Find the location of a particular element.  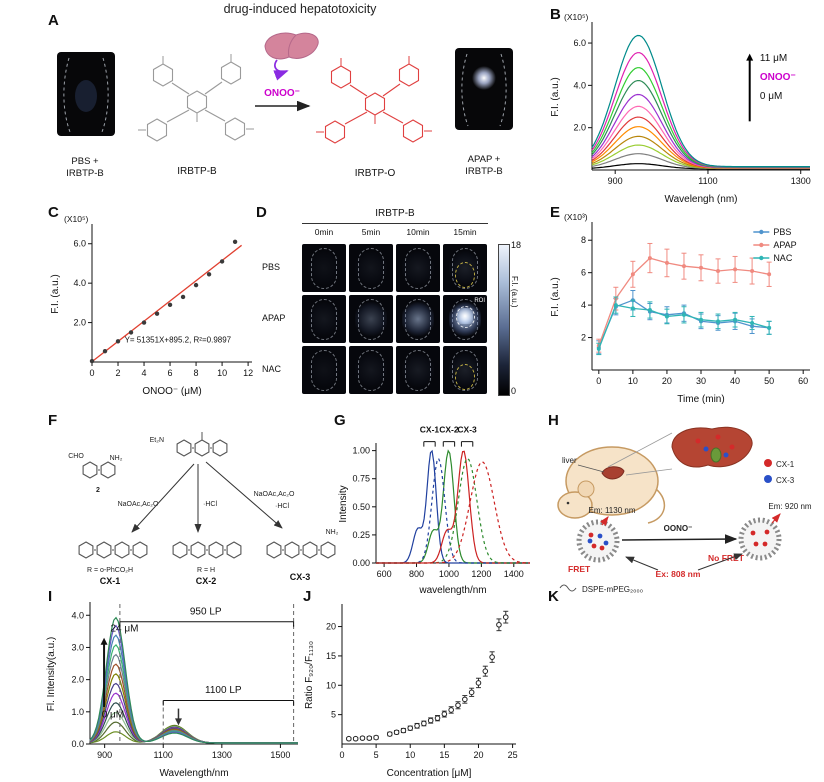

svg-text: 50 is located at coordinates (769, 381).